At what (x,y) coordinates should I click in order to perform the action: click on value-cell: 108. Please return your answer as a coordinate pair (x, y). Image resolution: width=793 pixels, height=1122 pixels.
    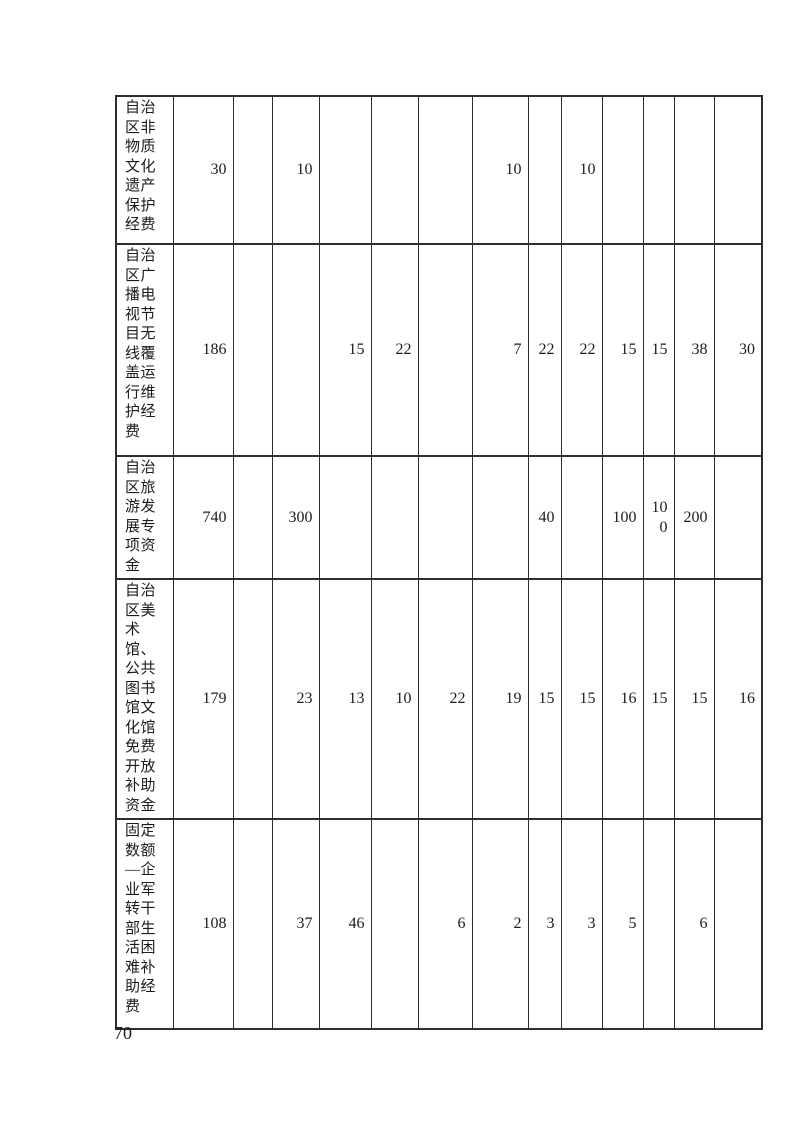
    Looking at the image, I should click on (203, 924).